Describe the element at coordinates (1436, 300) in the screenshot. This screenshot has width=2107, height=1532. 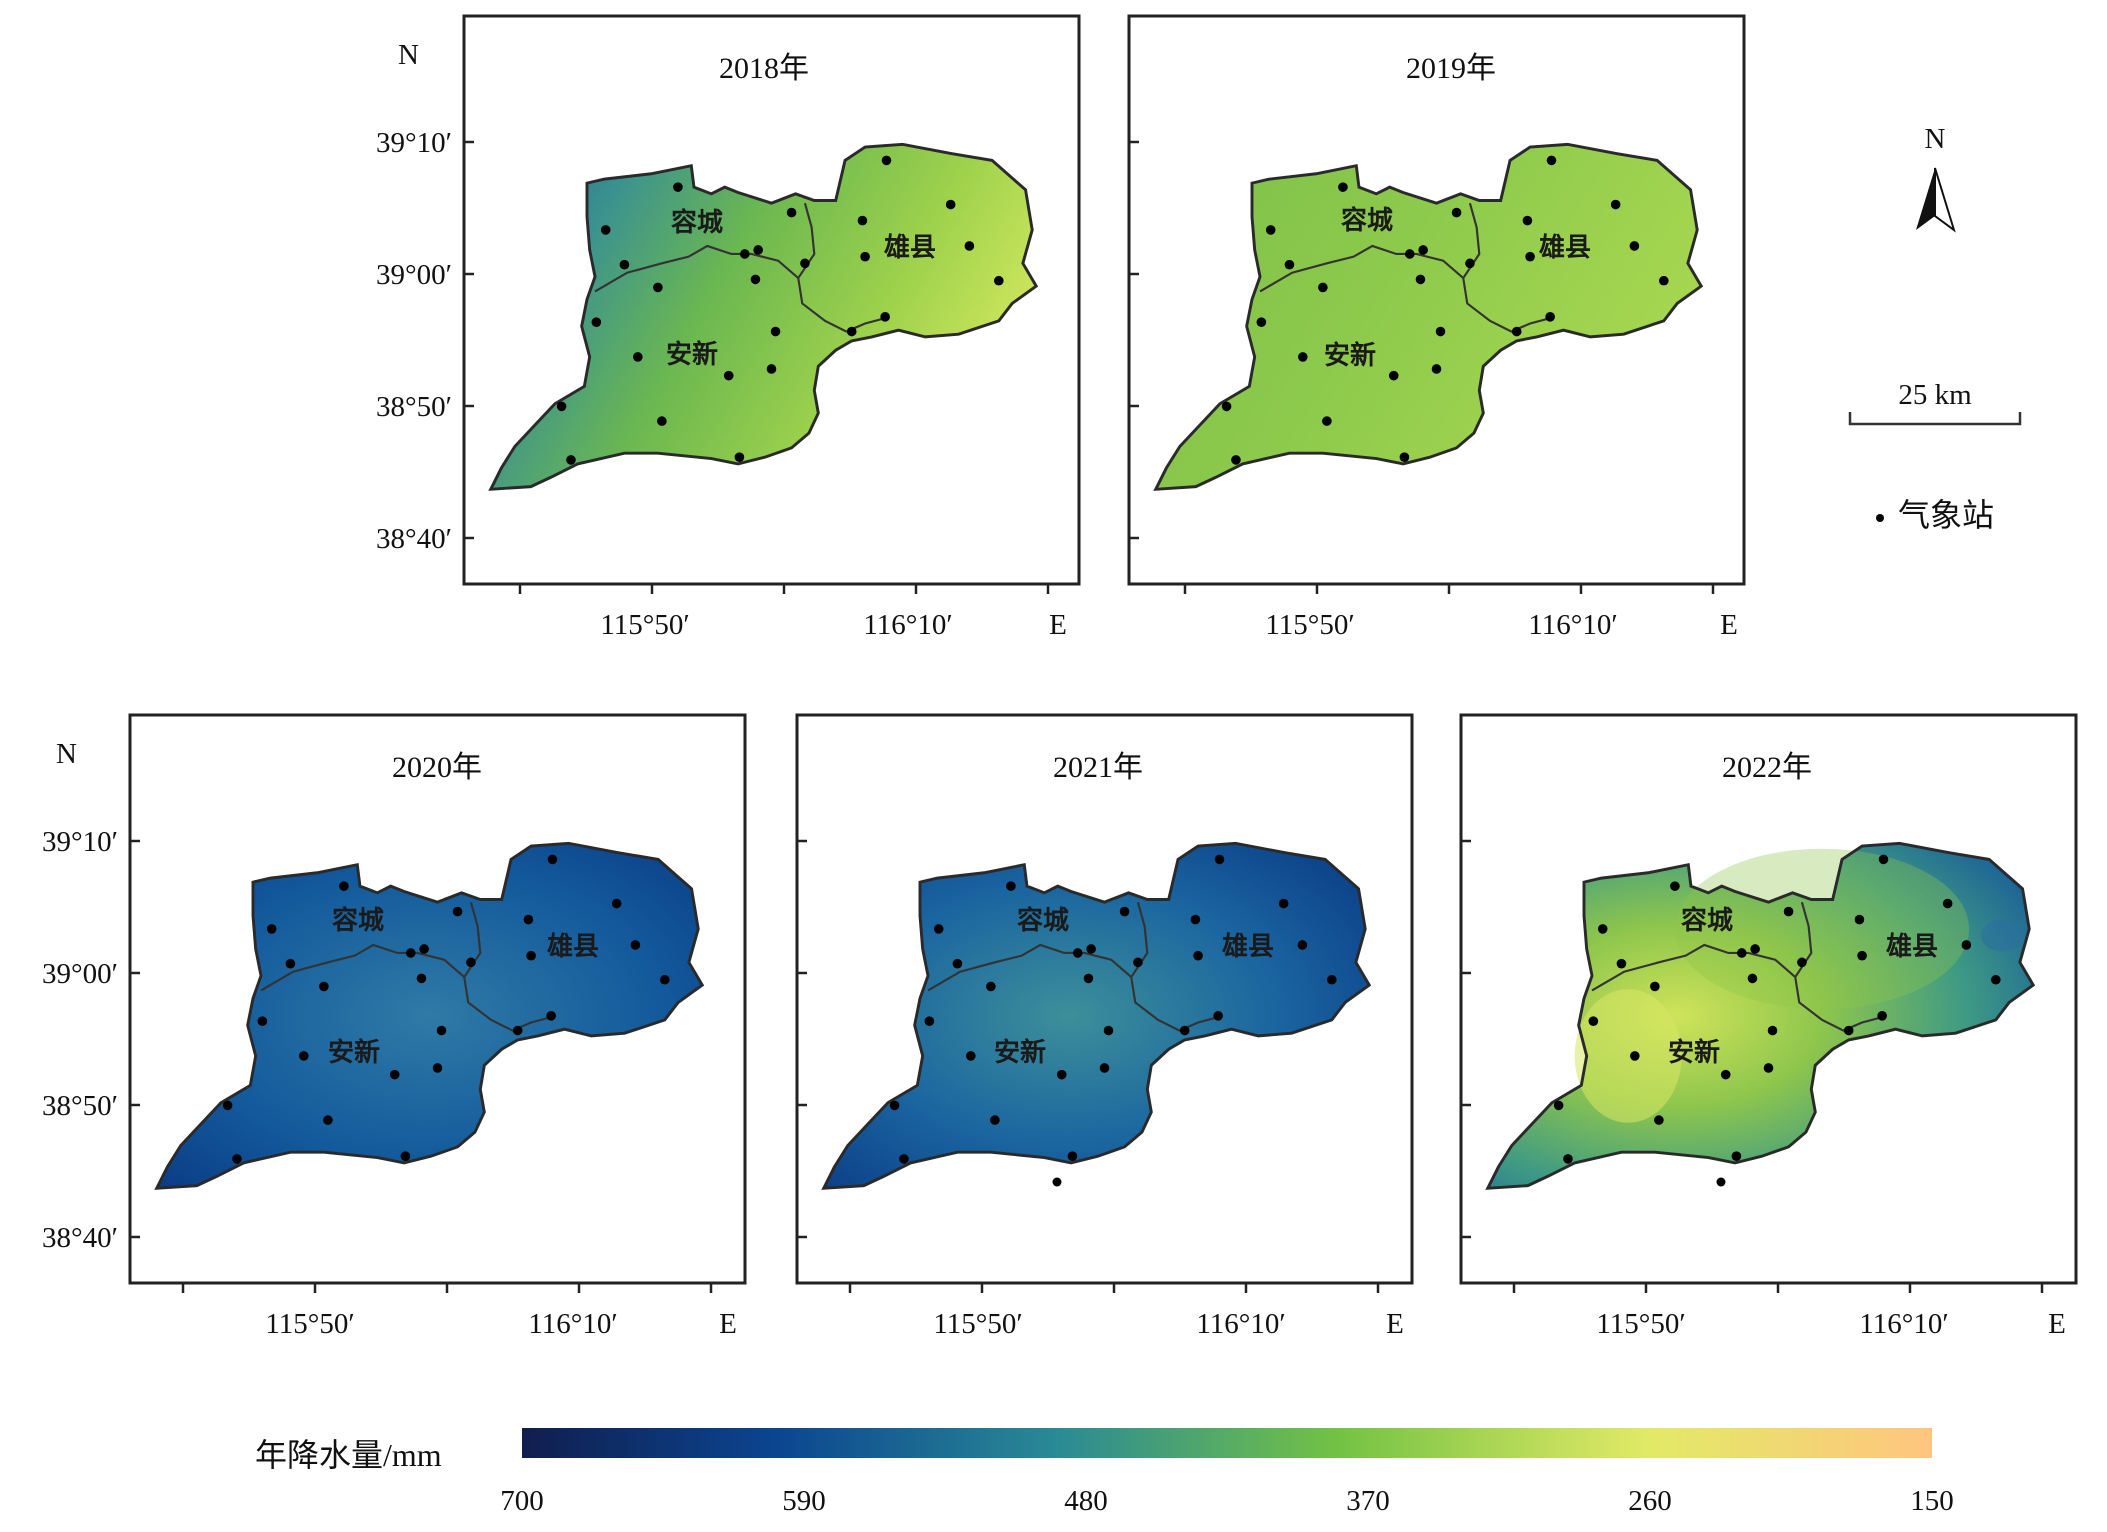
I see `map-panel-2019: 容城 雄县 安新 2019年` at that location.